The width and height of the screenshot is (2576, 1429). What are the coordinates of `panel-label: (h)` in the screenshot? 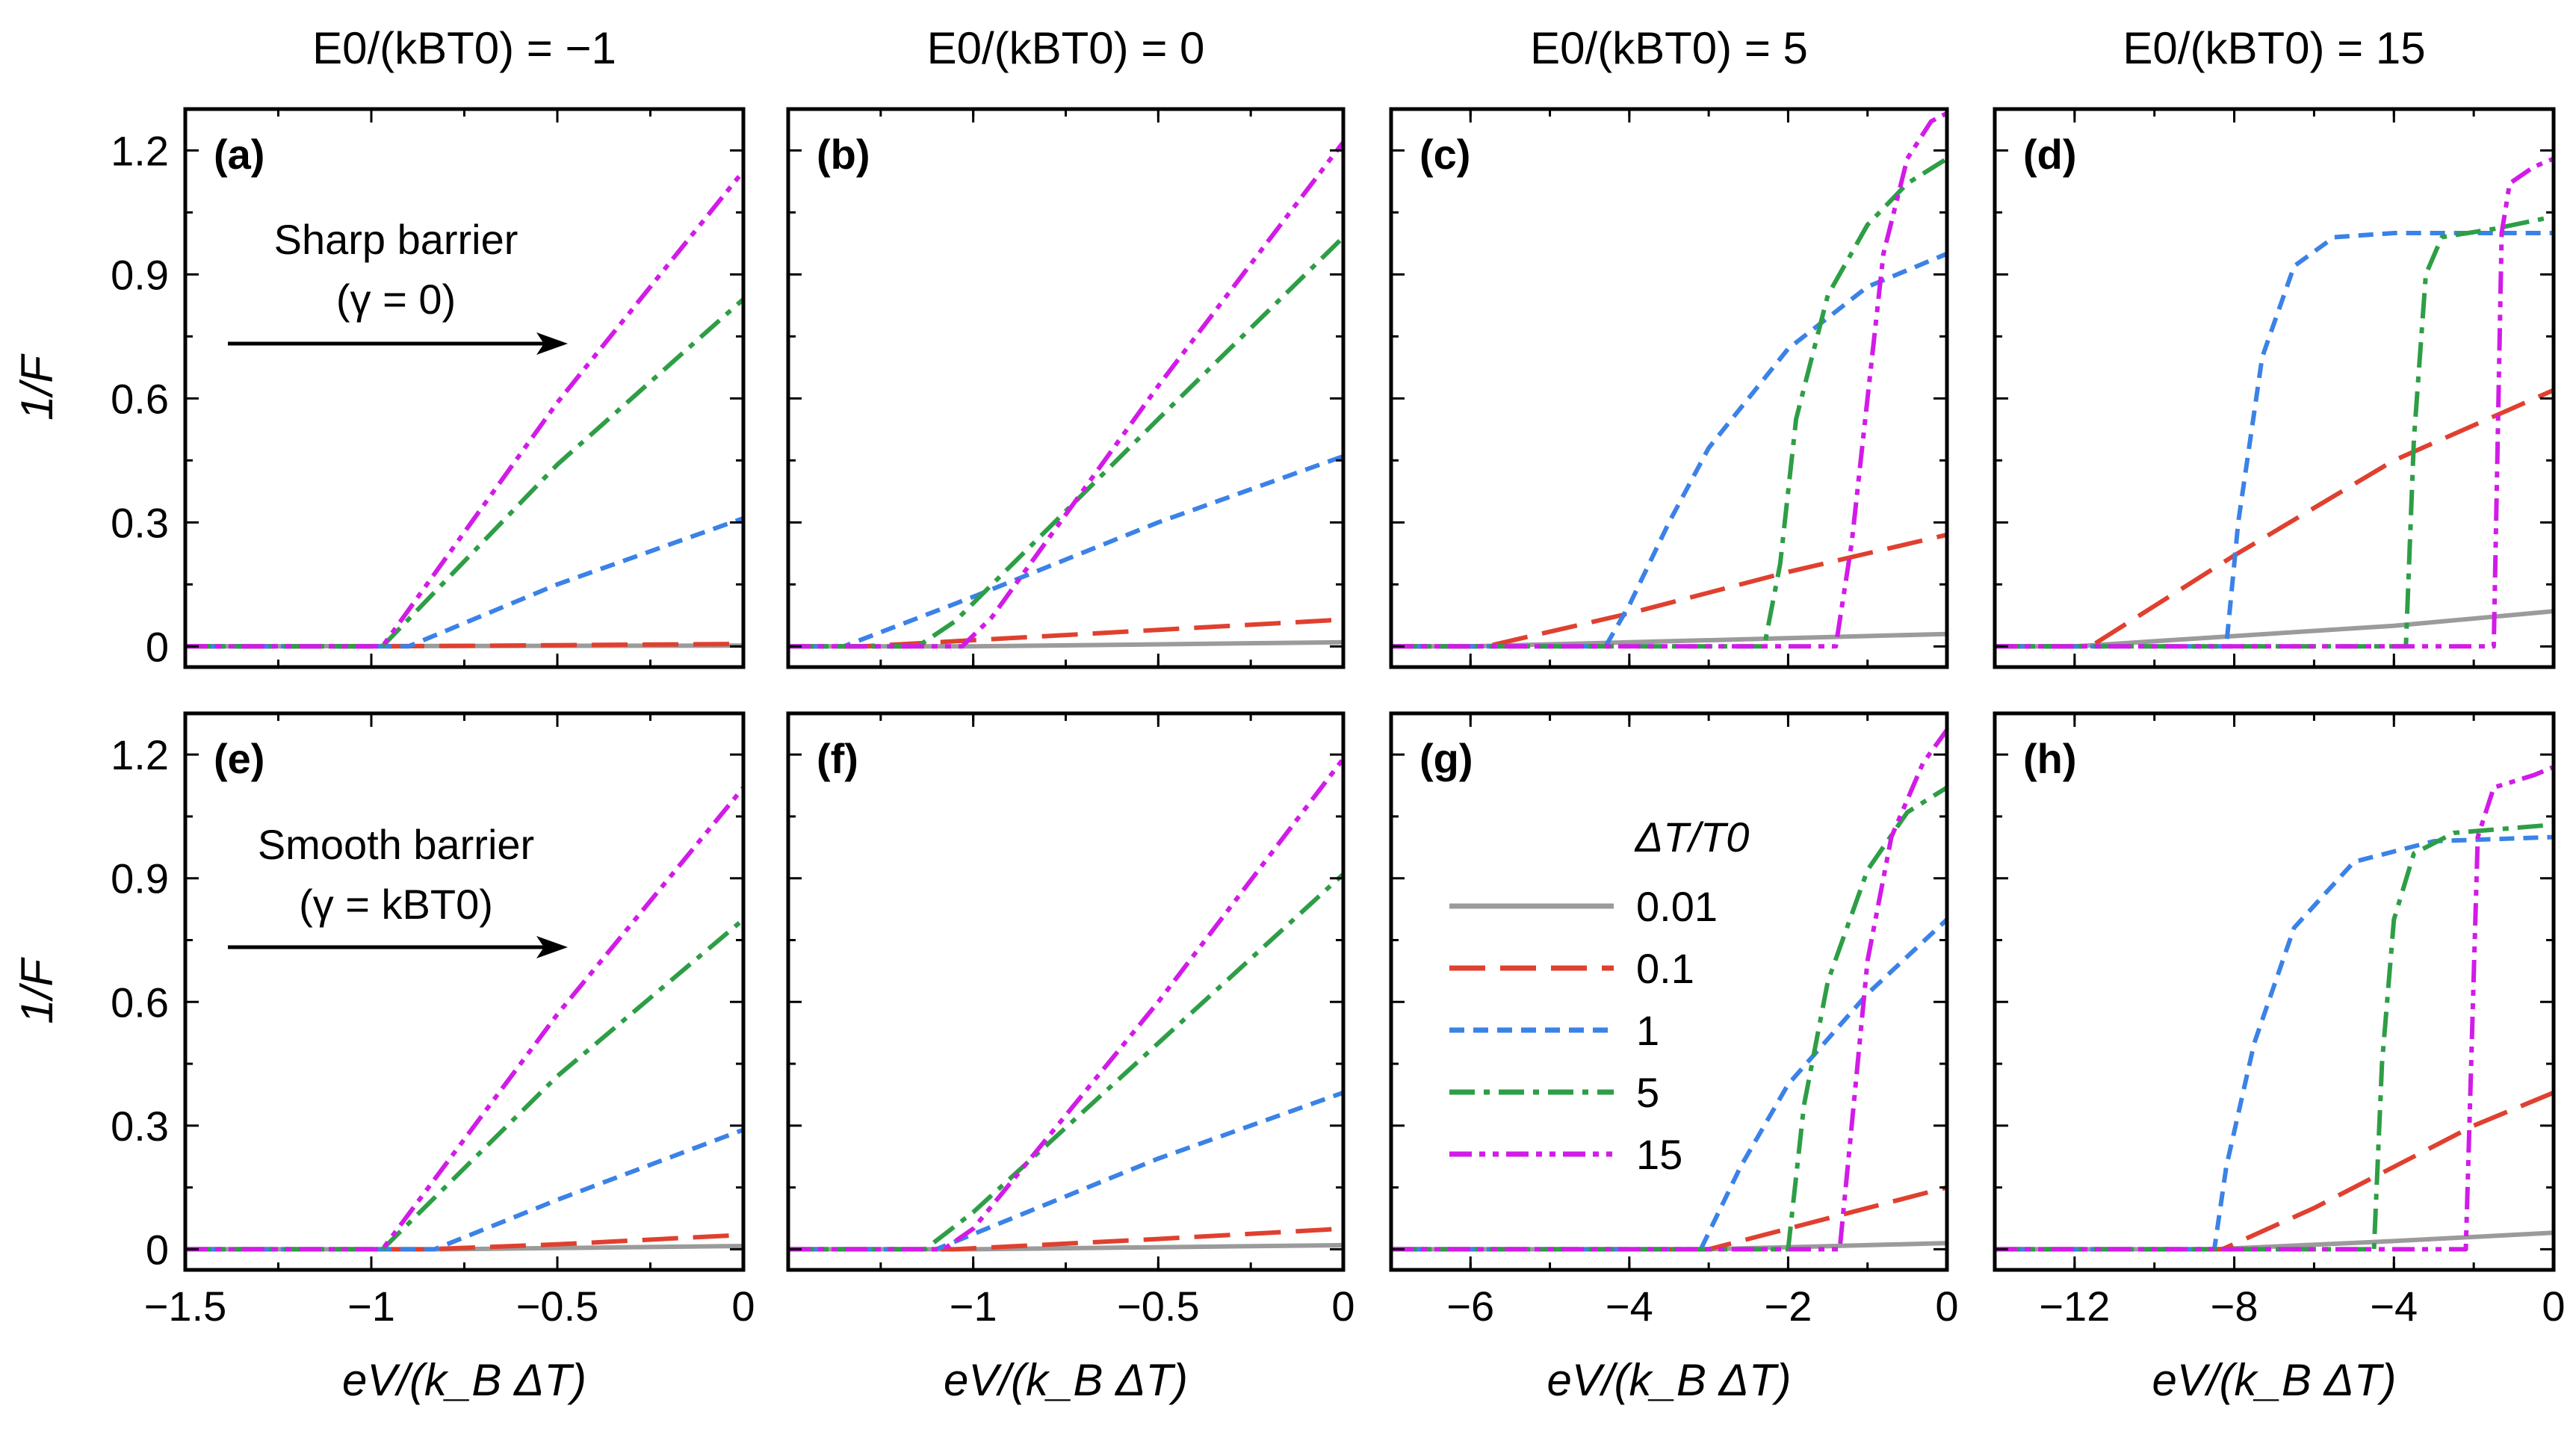 It's located at (2050, 758).